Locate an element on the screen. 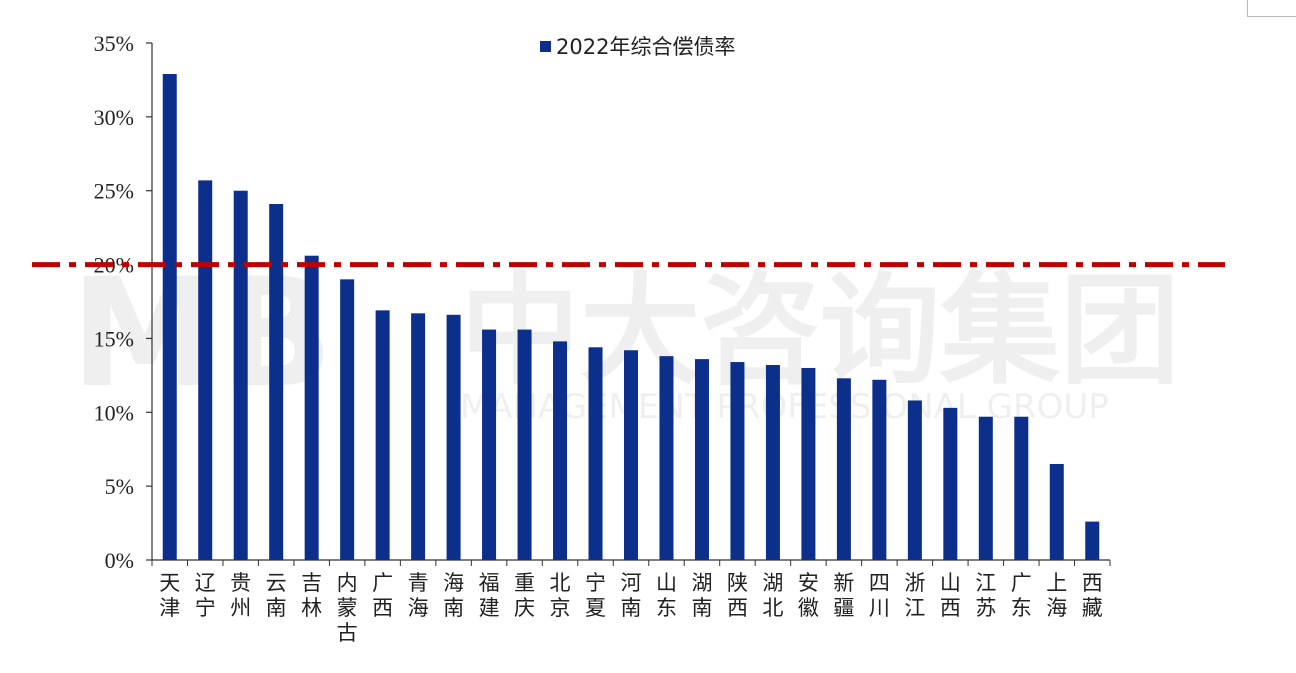  bar-云南 is located at coordinates (276, 382).